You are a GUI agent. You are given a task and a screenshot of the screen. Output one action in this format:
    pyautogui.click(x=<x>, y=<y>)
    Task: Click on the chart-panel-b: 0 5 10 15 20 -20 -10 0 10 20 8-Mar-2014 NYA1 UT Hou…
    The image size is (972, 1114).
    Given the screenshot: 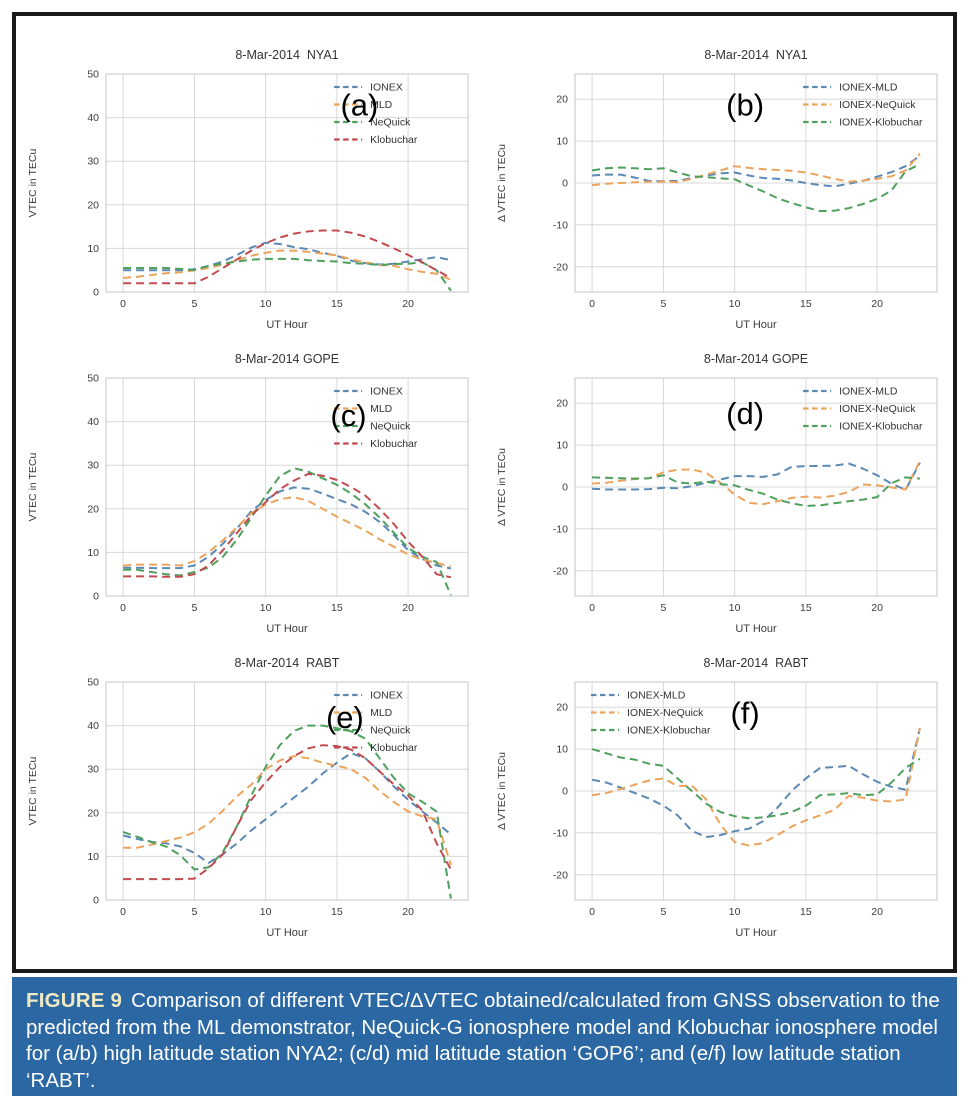 What is the action you would take?
    pyautogui.click(x=719, y=188)
    